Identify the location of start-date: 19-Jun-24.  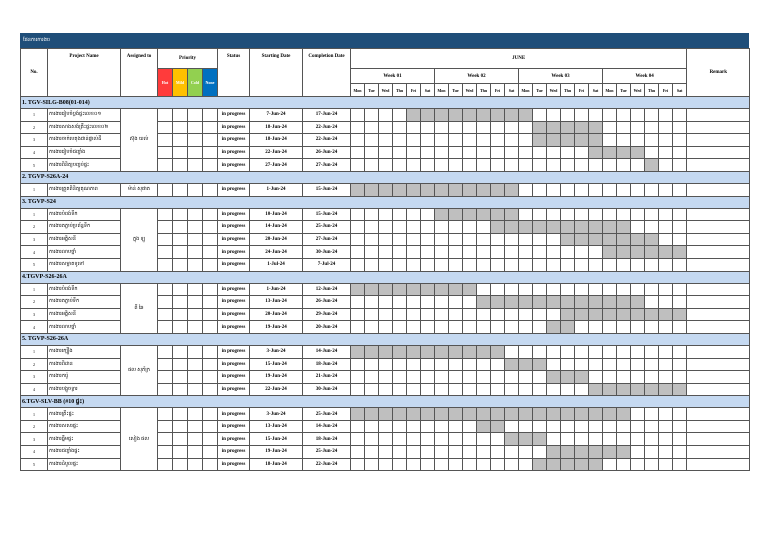
(276, 452).